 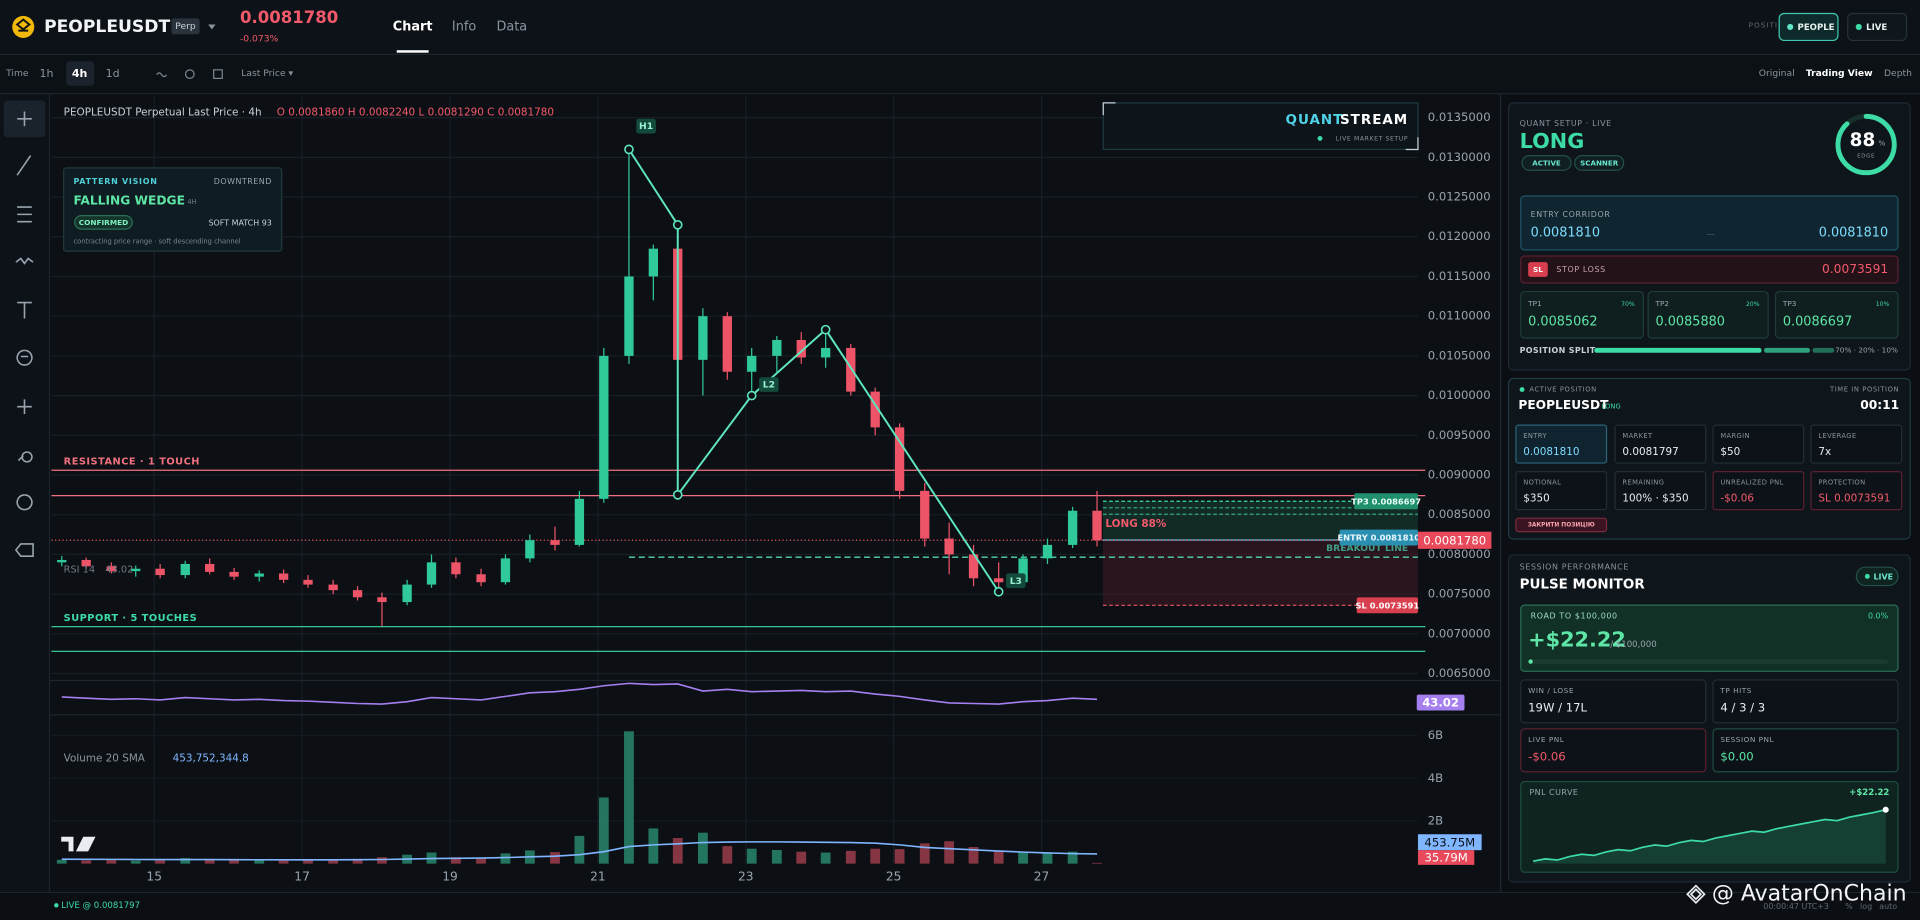 I want to click on level-label: SUPPORT · 5 TOUCHES, so click(x=130, y=618).